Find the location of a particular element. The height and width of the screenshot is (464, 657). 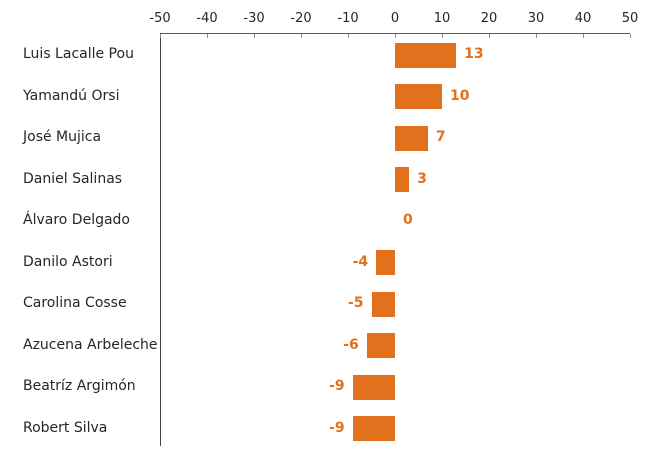

x-tick-label: 10 is located at coordinates (442, 18).